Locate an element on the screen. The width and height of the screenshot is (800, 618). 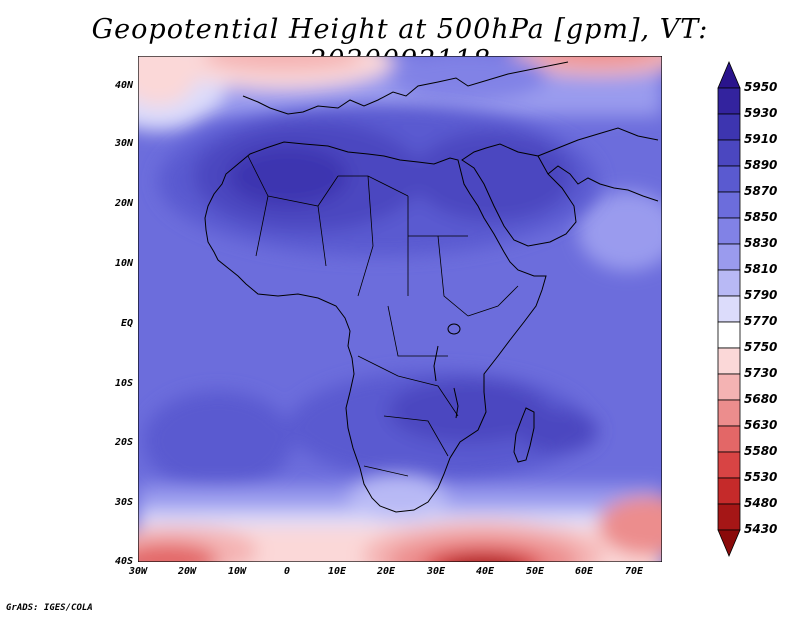
lake-tanganyika is located at coordinates (436, 363).